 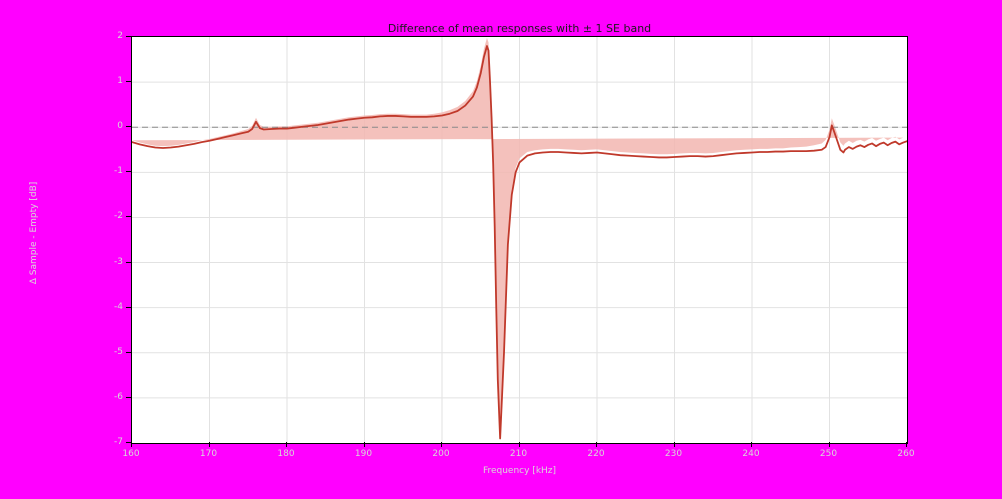 I want to click on x-tick-label: 180, so click(x=286, y=454).